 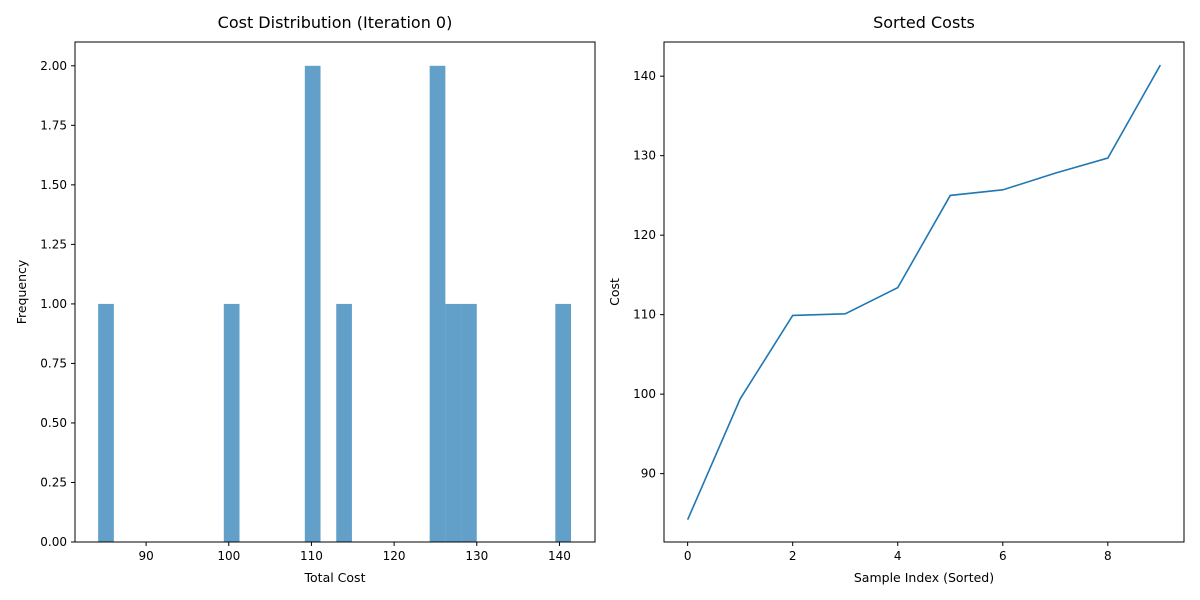 I want to click on histogram-y-axis-label: Frequency, so click(x=21, y=291).